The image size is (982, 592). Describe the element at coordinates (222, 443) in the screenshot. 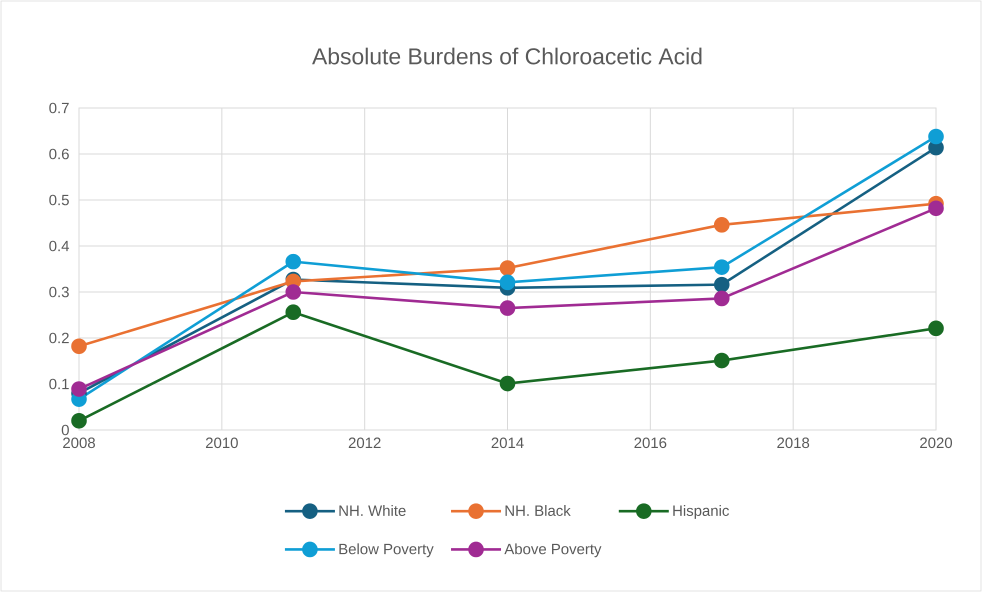

I see `x-tick-label: 2010` at that location.